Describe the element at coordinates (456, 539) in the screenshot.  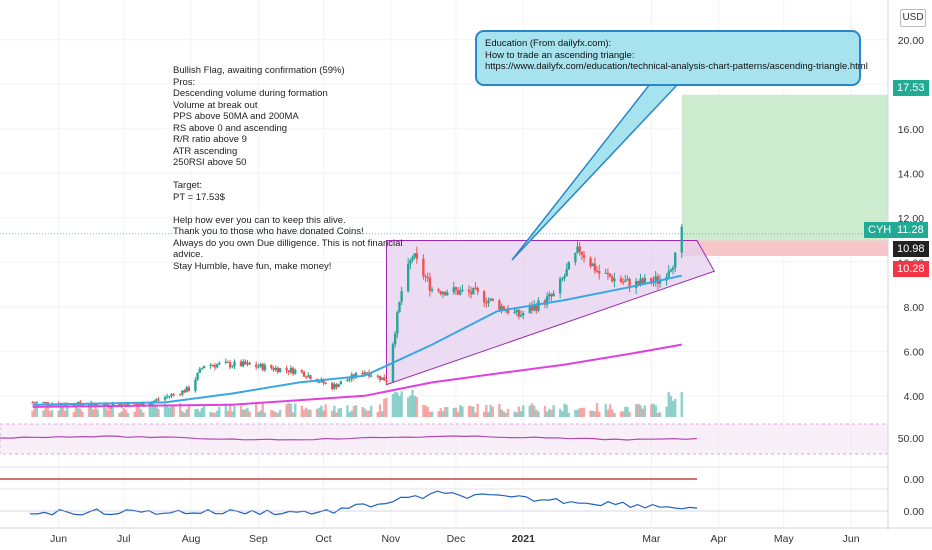
I see `time-tick-label: Dec` at that location.